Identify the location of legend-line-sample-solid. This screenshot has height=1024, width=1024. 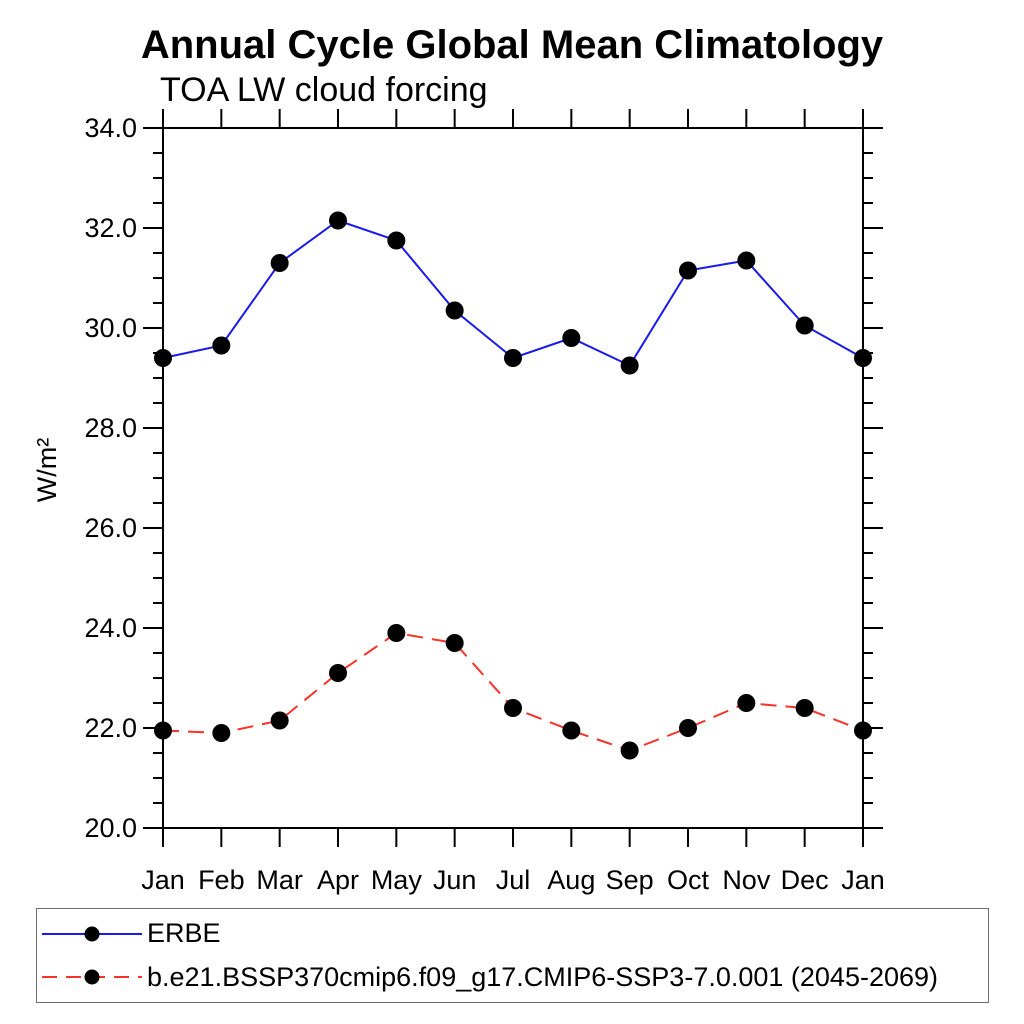
(92, 934).